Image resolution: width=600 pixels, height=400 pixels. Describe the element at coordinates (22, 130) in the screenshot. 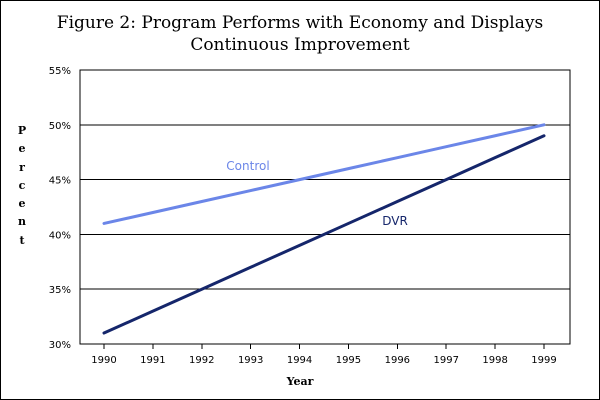

I see `y-axis-label-letter: P` at that location.